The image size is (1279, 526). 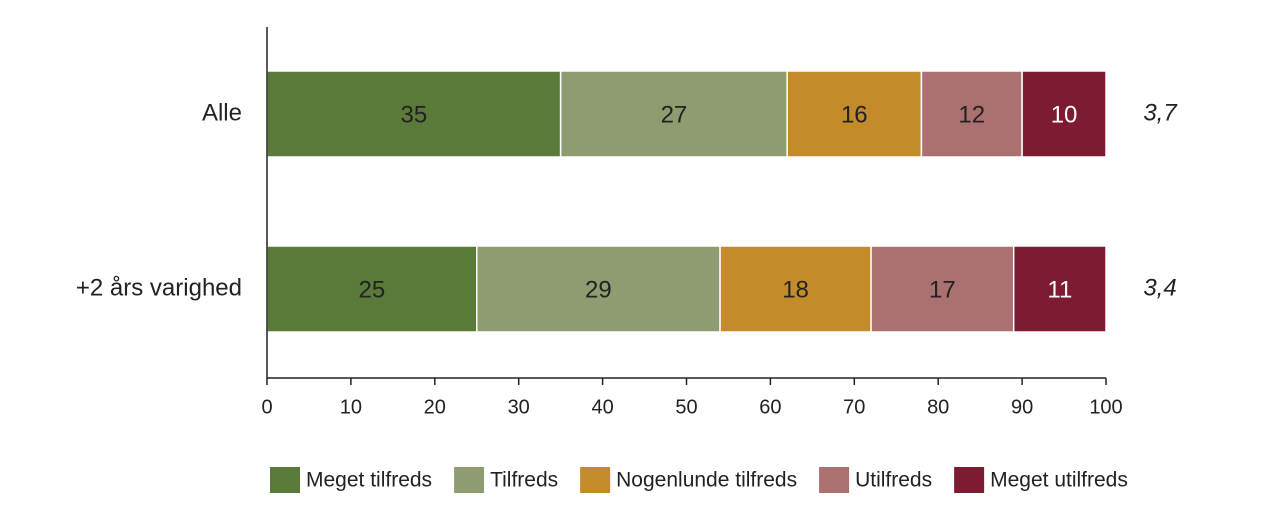 I want to click on value-label: 29, so click(x=598, y=289).